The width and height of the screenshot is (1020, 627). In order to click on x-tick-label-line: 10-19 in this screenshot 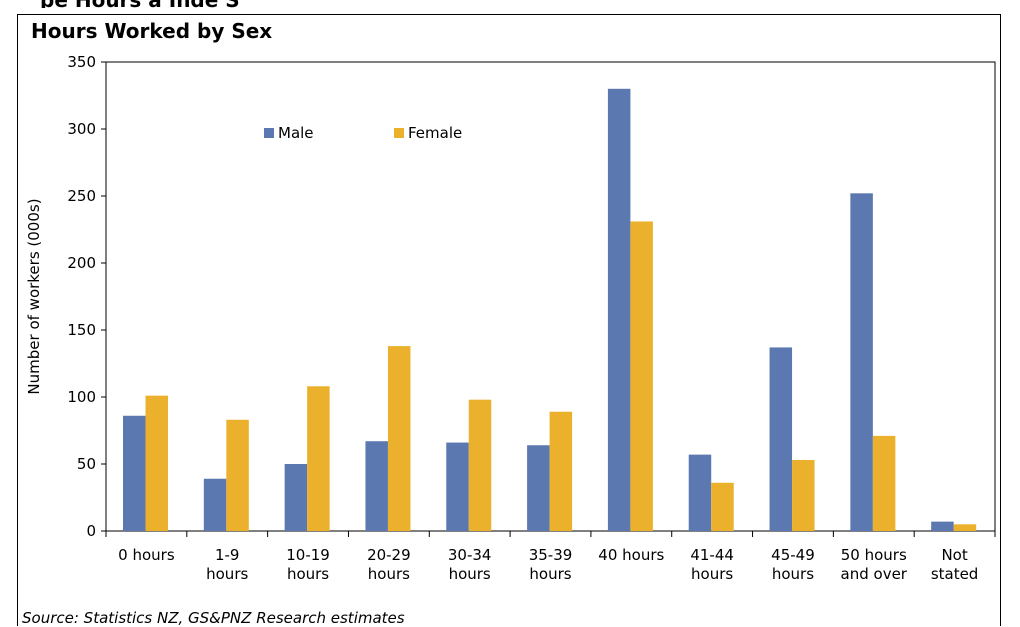, I will do `click(308, 555)`.